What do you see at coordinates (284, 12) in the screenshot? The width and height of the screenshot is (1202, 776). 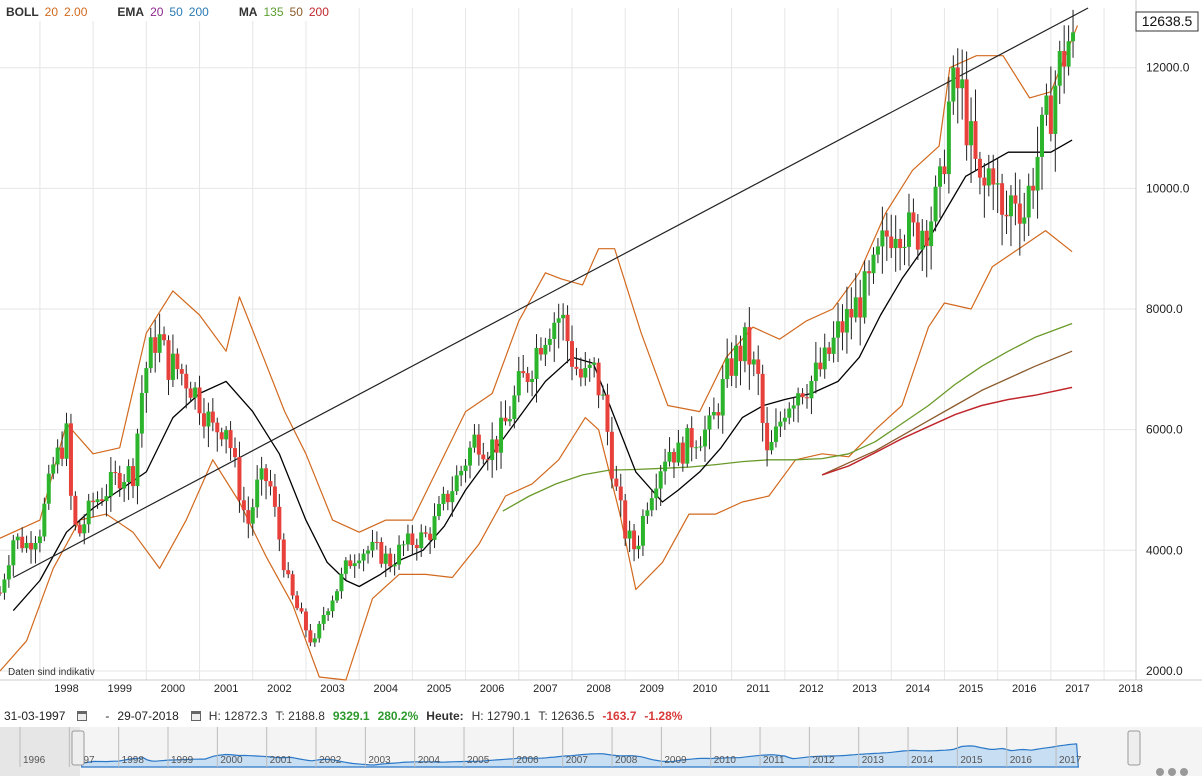 I see `legend-ma: MA 135 50 200` at bounding box center [284, 12].